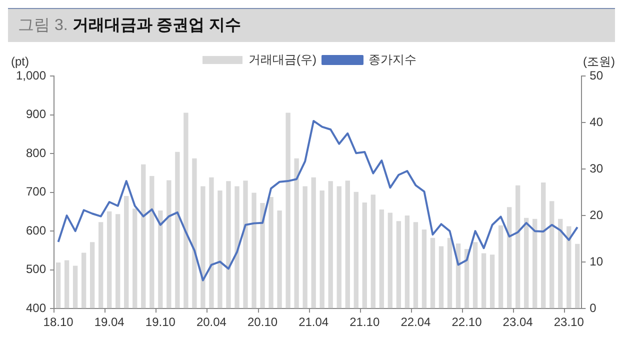 The height and width of the screenshot is (342, 623). I want to click on x-tick-label: 21.04, so click(313, 322).